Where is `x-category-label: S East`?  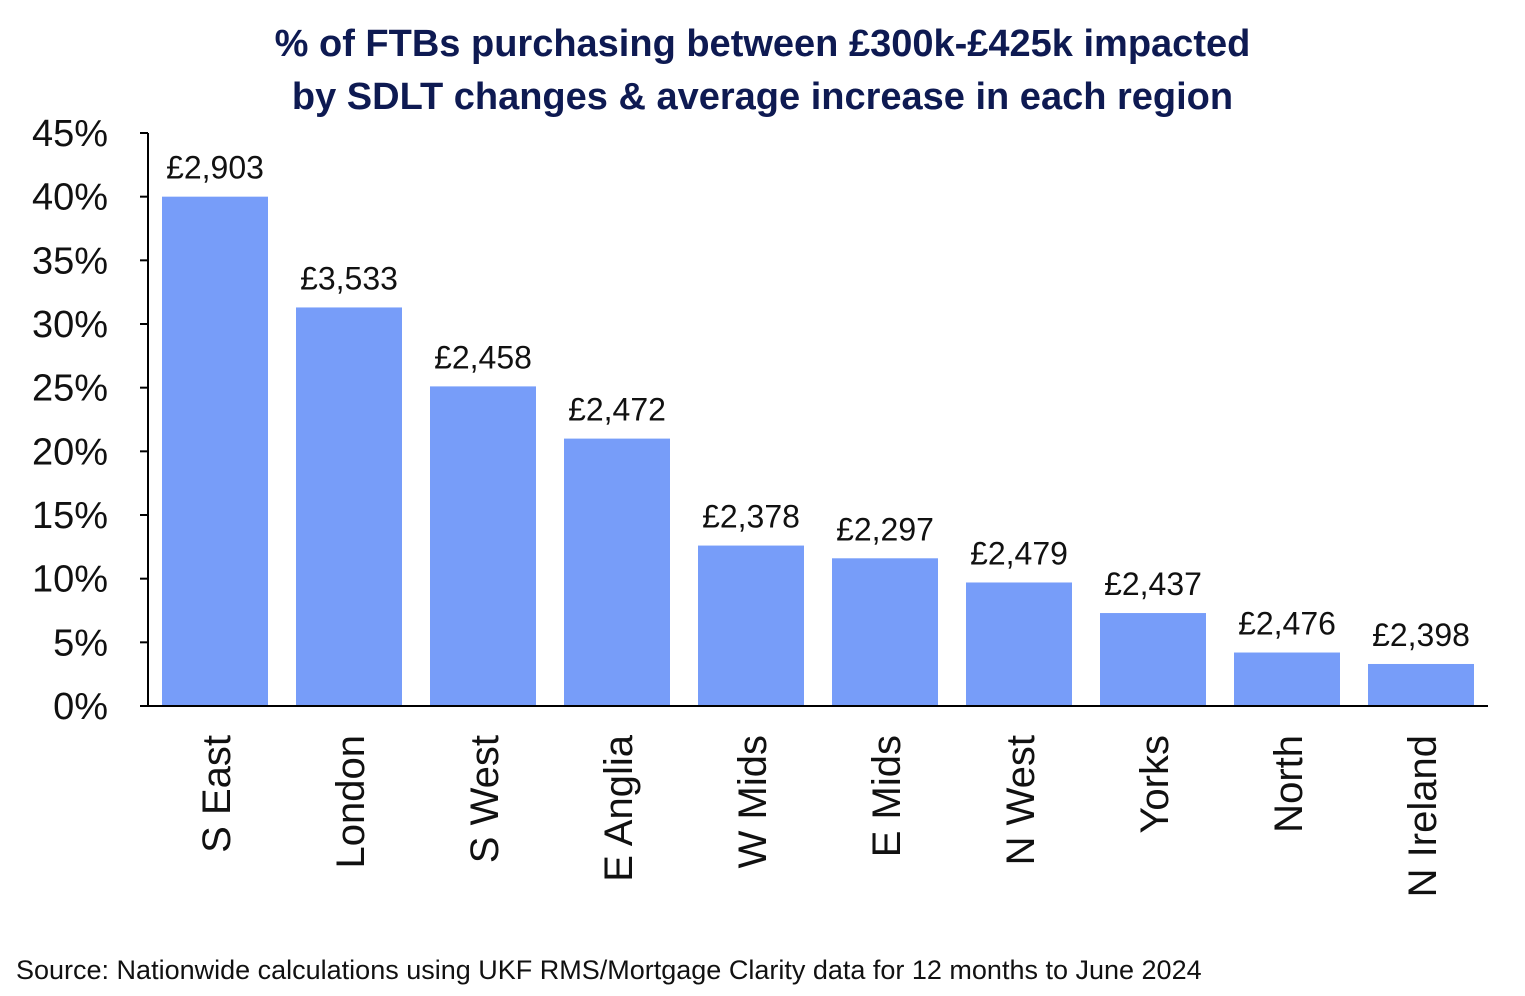 x-category-label: S East is located at coordinates (217, 794).